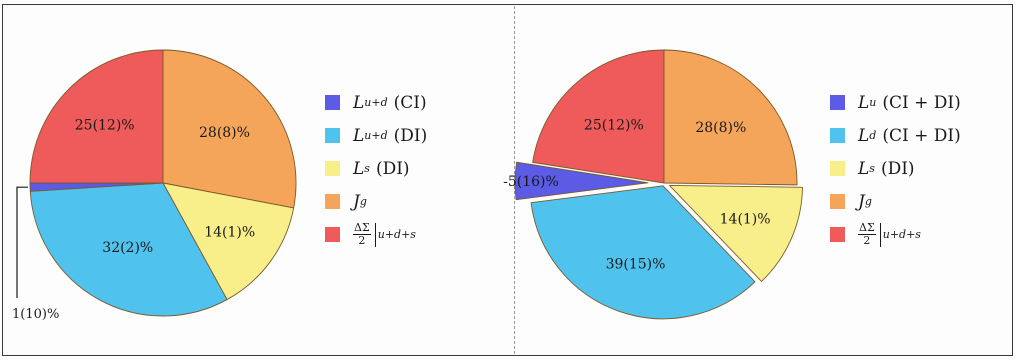  What do you see at coordinates (873, 102) in the screenshot?
I see `legend-superscript: u` at bounding box center [873, 102].